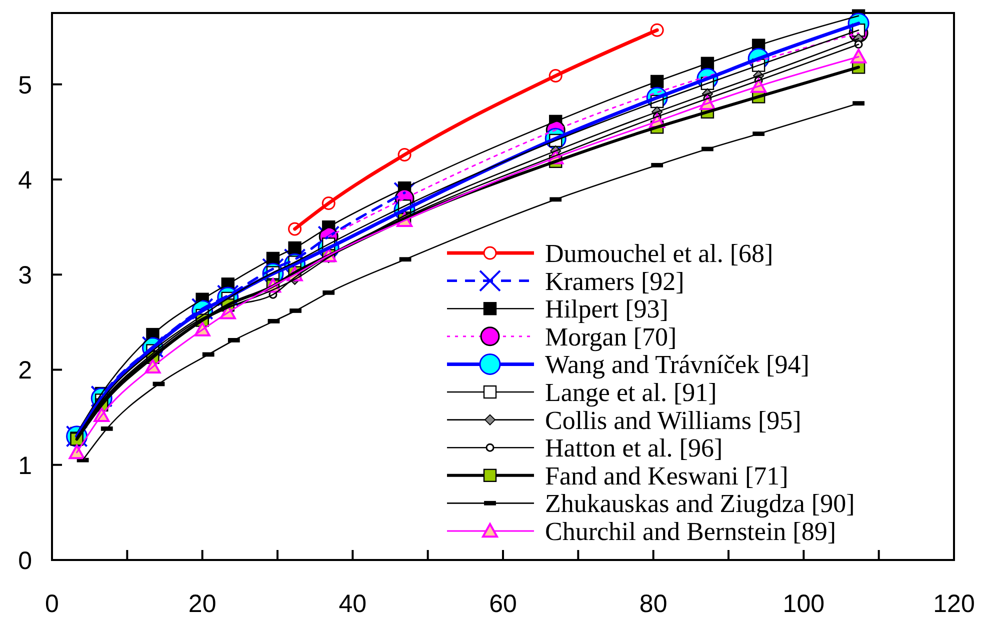 Image resolution: width=984 pixels, height=622 pixels. What do you see at coordinates (631, 392) in the screenshot?
I see `legend-label: Lange et al. [91]` at bounding box center [631, 392].